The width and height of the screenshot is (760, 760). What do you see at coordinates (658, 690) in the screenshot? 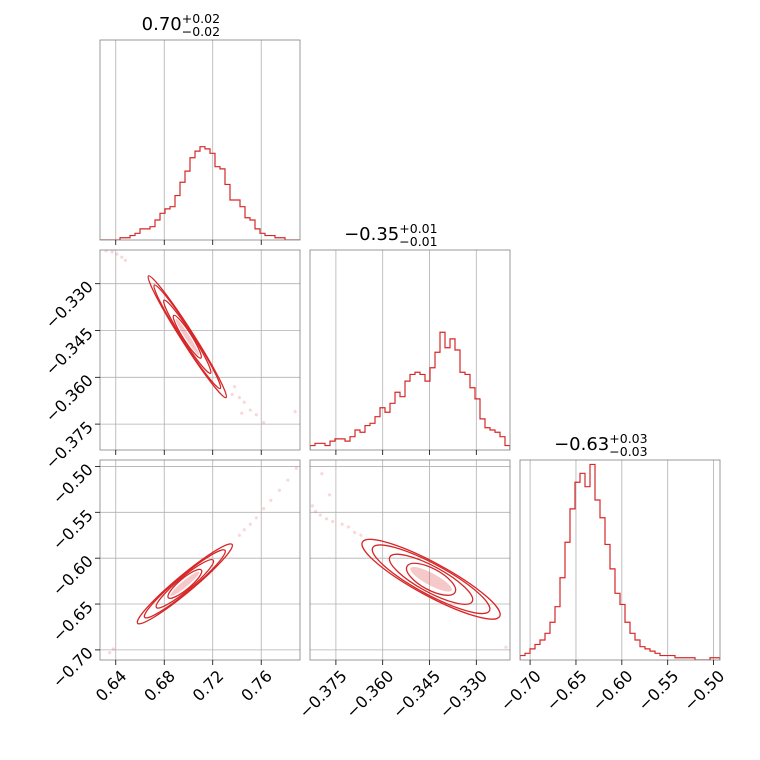
I see `x-tick-label: −0.55` at bounding box center [658, 690].